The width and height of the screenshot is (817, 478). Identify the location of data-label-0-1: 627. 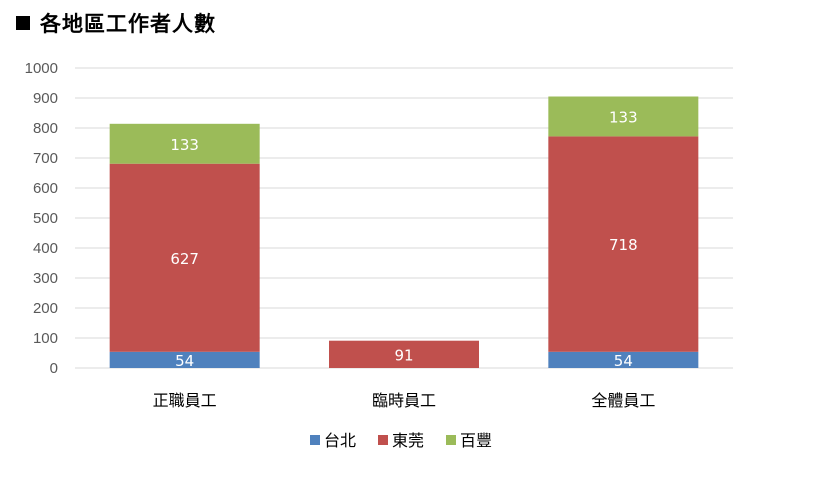
(184, 259).